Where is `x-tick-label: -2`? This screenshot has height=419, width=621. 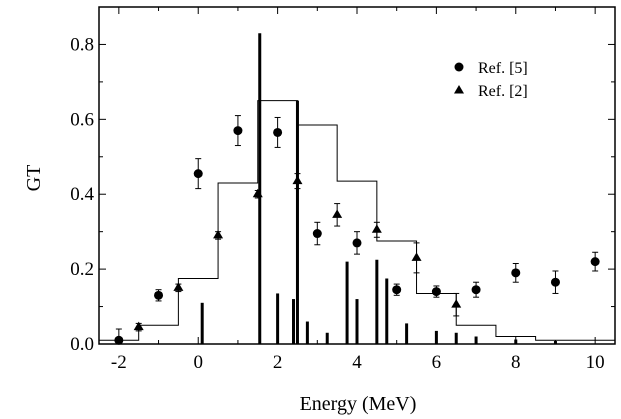
x-tick-label: -2 is located at coordinates (119, 362).